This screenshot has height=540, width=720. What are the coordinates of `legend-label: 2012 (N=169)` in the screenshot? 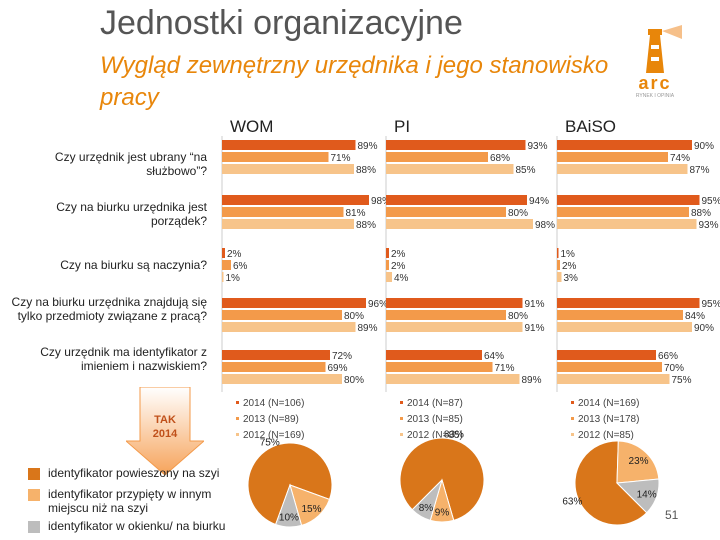 It's located at (273, 435).